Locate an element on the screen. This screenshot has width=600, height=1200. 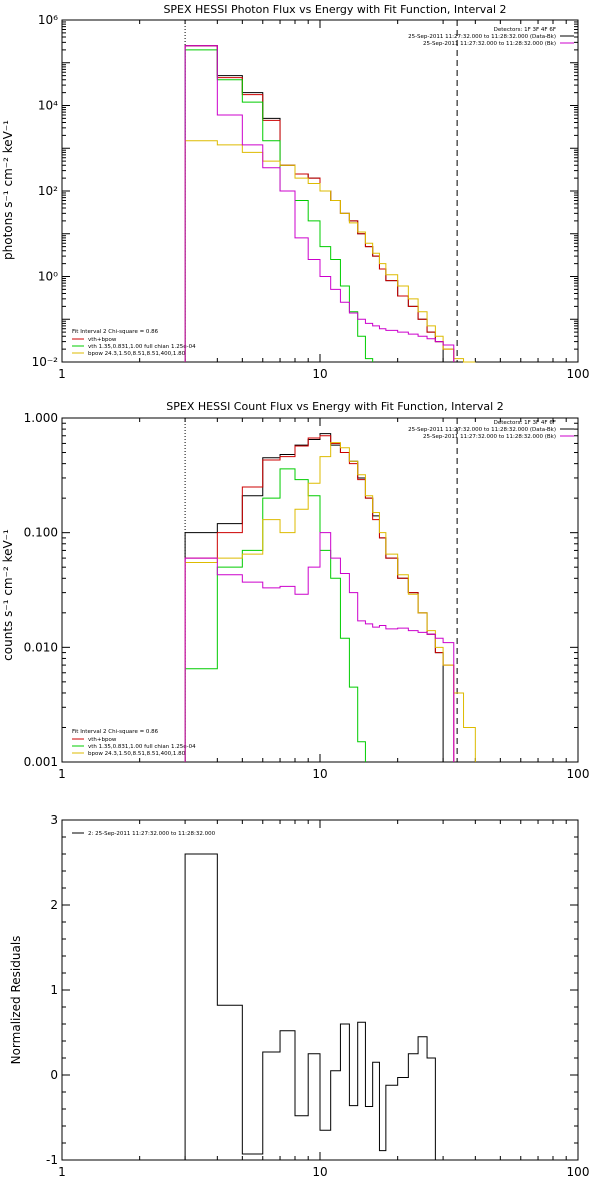
series-vth-line is located at coordinates (279, 205).